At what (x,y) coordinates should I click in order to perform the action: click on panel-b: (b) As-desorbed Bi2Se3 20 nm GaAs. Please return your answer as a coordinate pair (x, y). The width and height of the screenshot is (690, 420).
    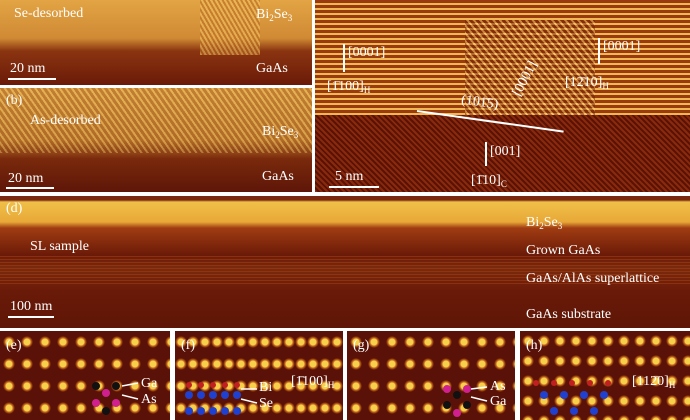
    Looking at the image, I should click on (156, 140).